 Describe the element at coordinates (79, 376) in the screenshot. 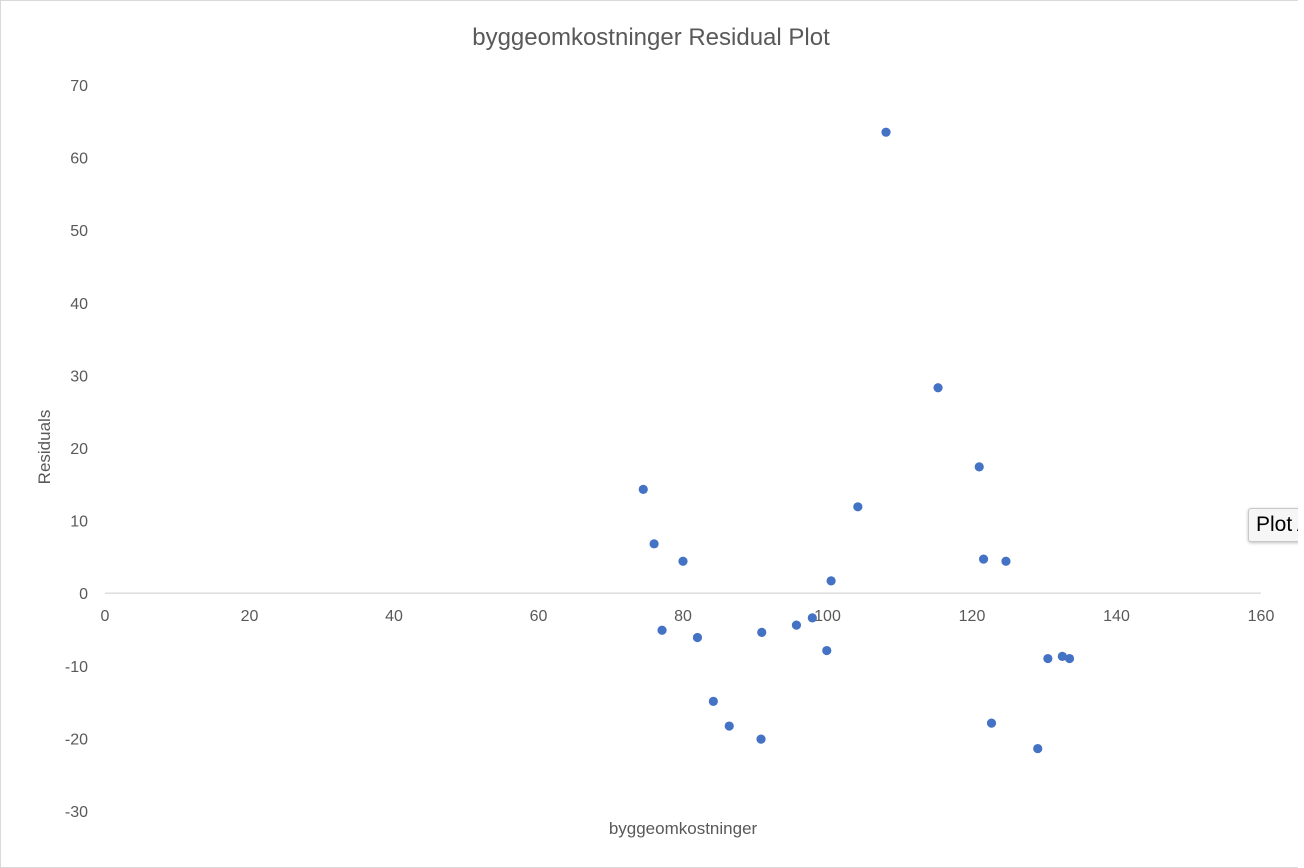

I see `y-tick-label: 30` at that location.